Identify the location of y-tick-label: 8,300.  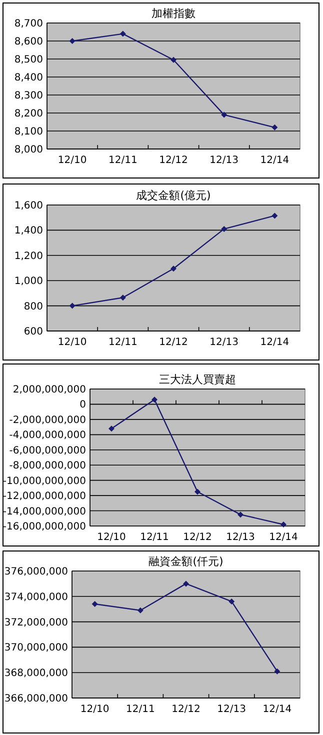
(28, 96).